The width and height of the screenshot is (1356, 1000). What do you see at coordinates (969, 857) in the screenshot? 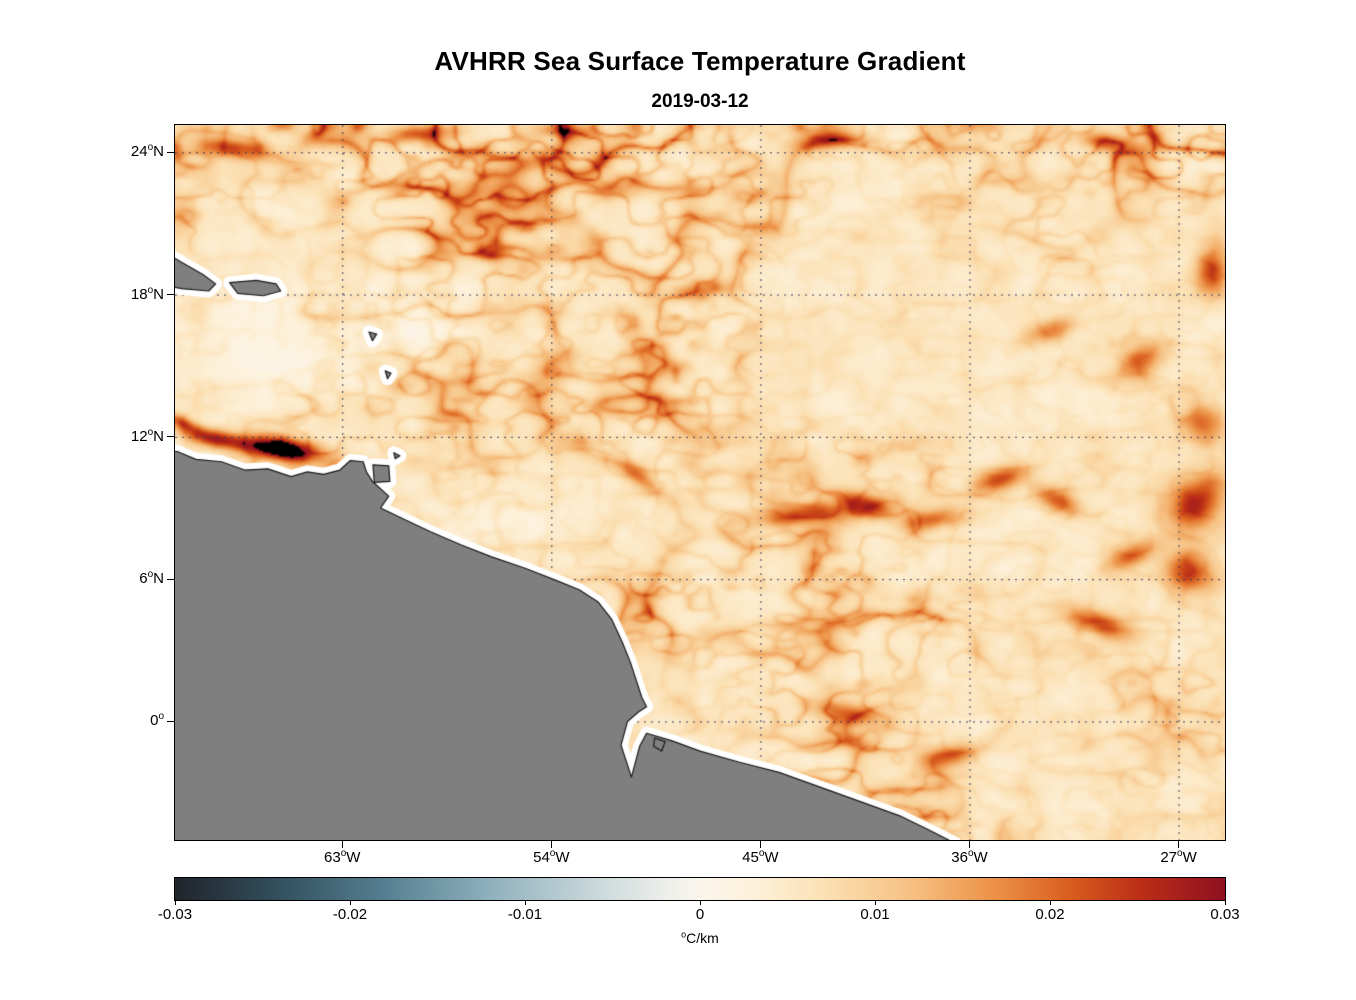
I see `x-axis-tick-label: 36oW` at bounding box center [969, 857].